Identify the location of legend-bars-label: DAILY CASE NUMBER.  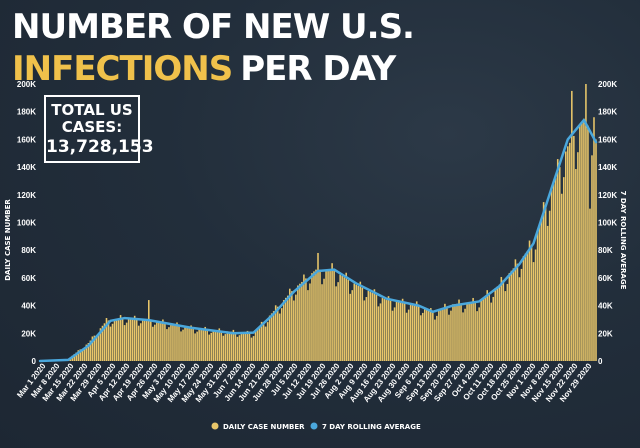
(264, 427).